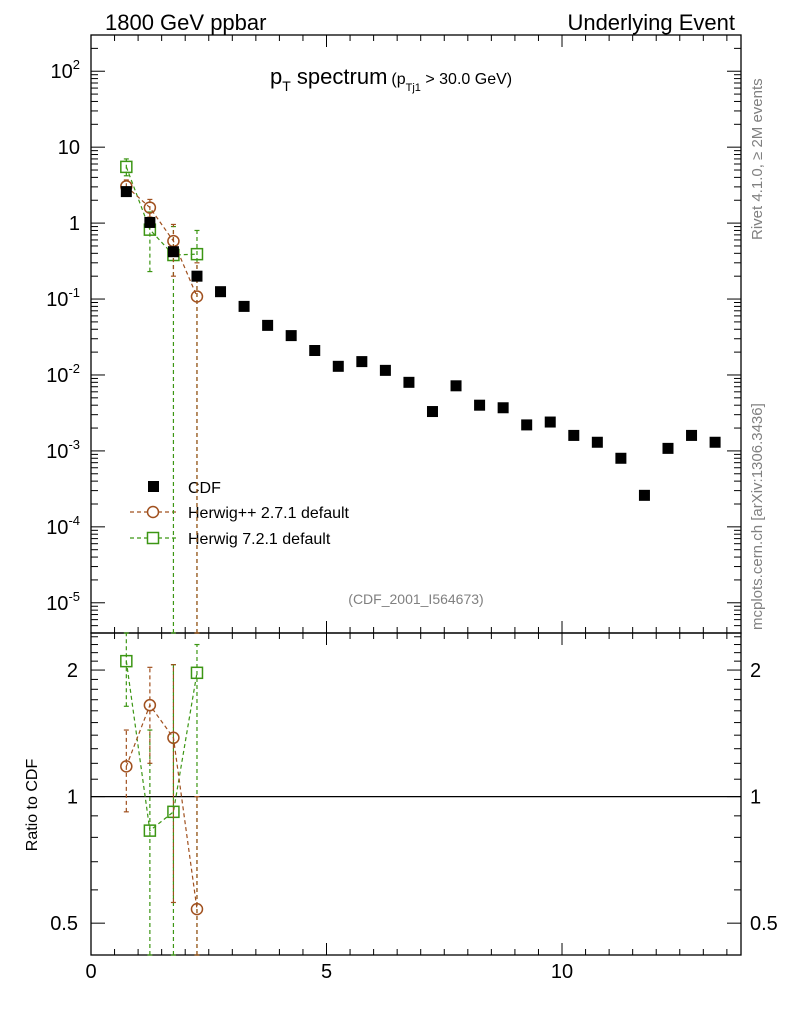 This screenshot has height=1024, width=786. I want to click on ratio-y-tick-label-right: 1, so click(755, 798).